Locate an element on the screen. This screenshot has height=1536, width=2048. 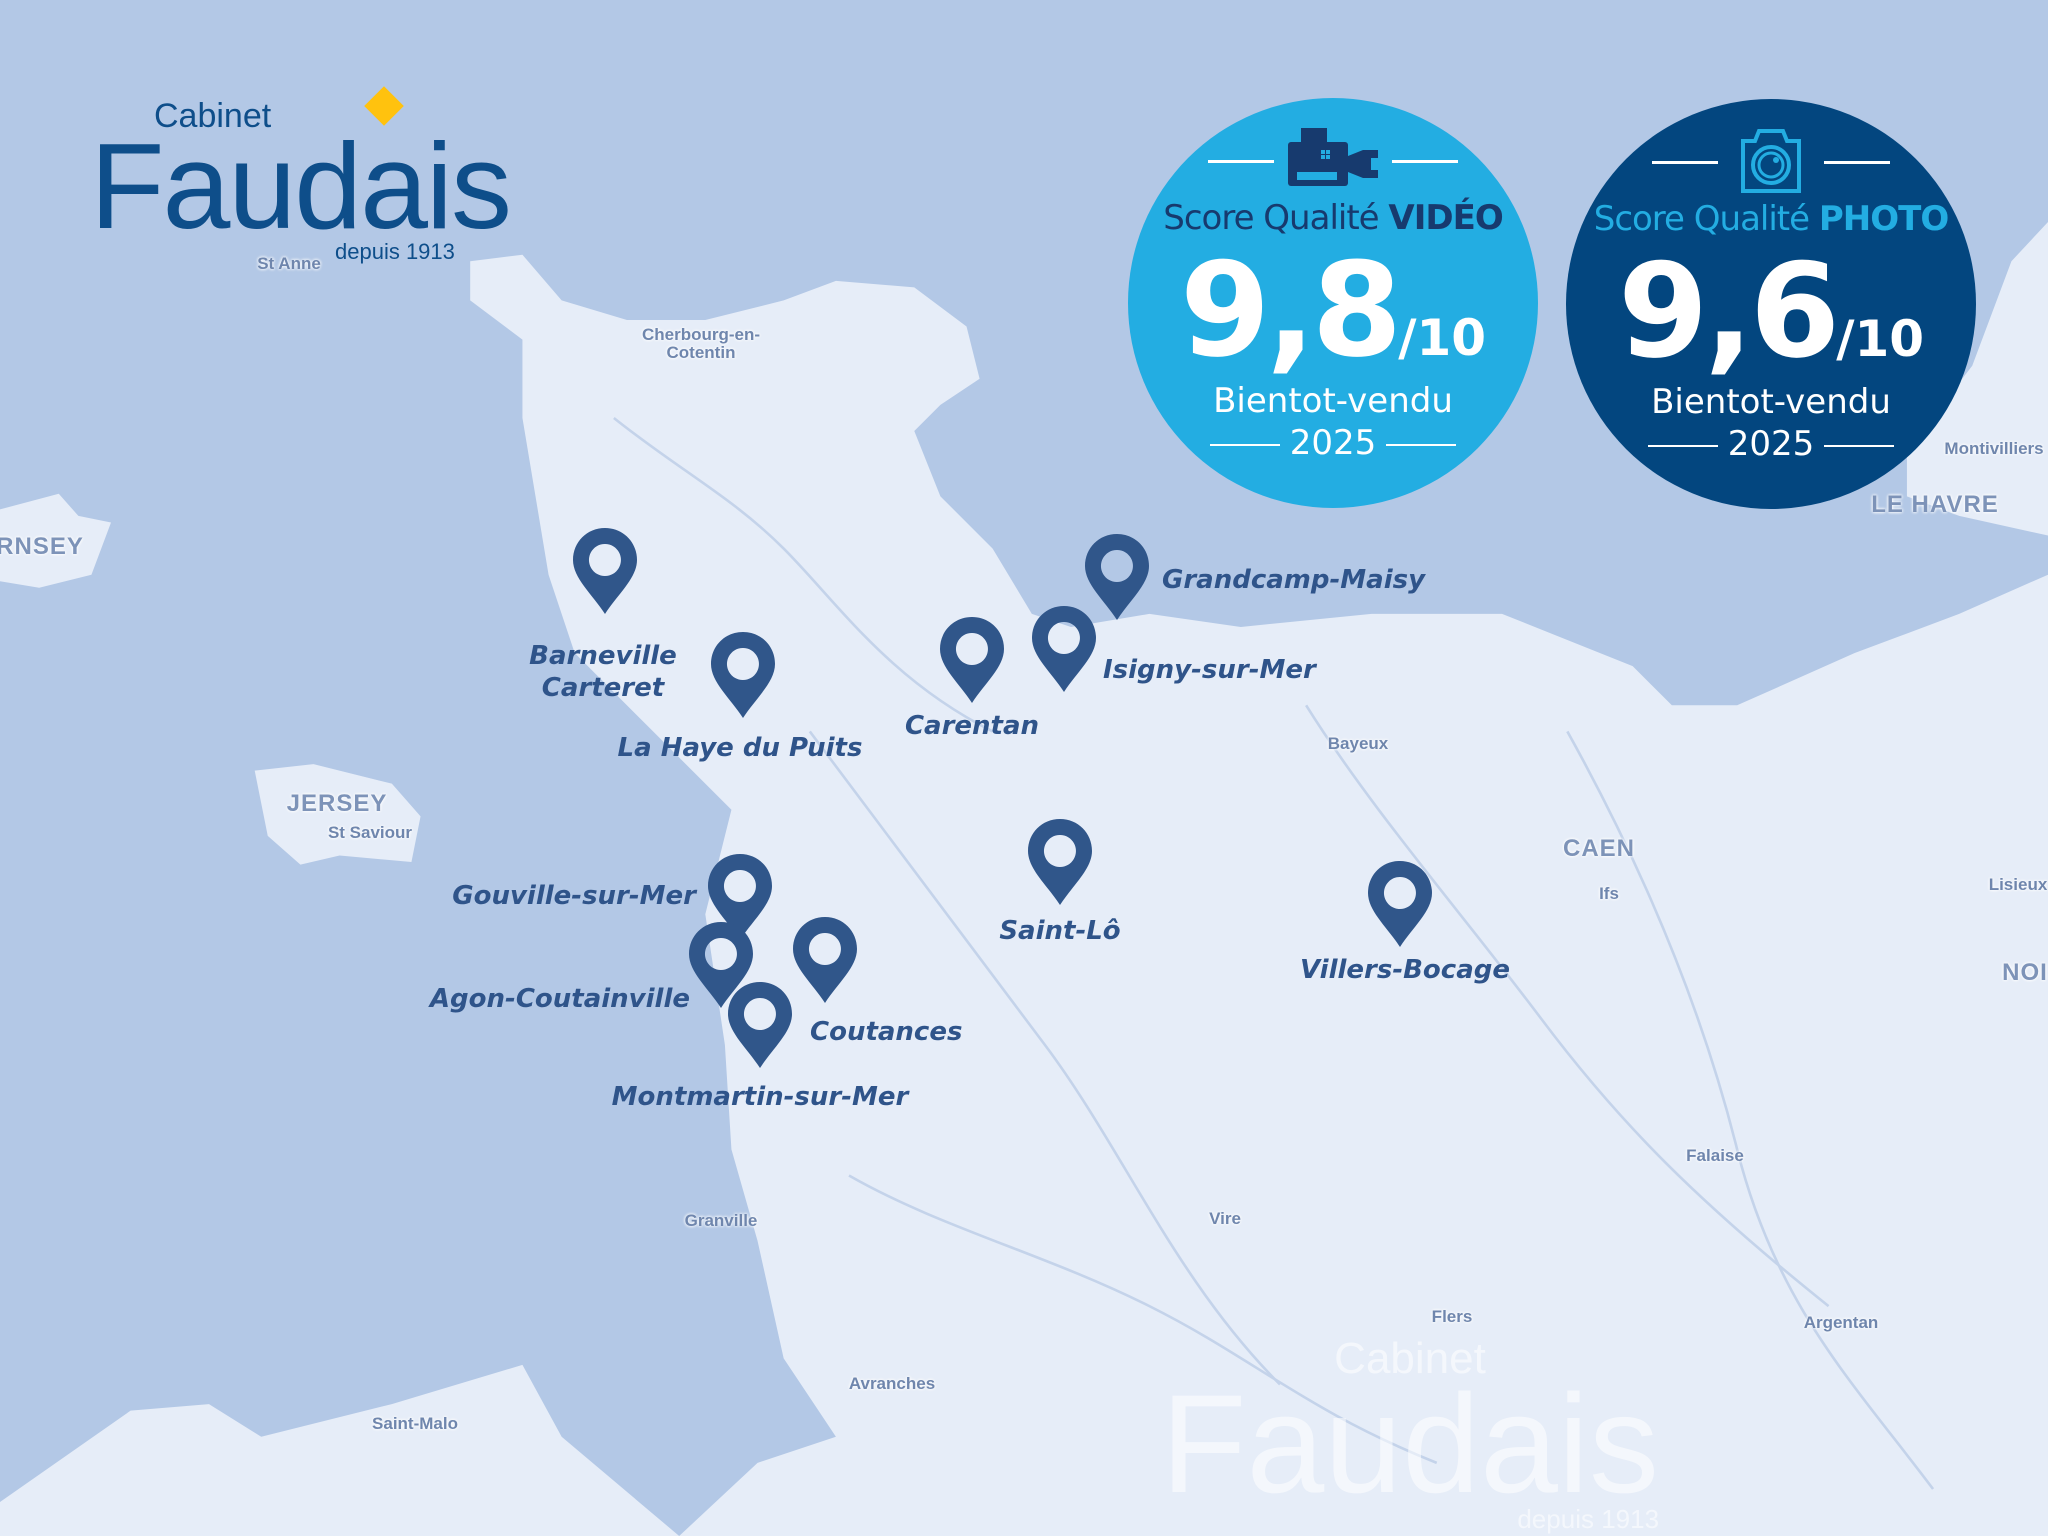
city-name: Coutances is located at coordinates (886, 1032).